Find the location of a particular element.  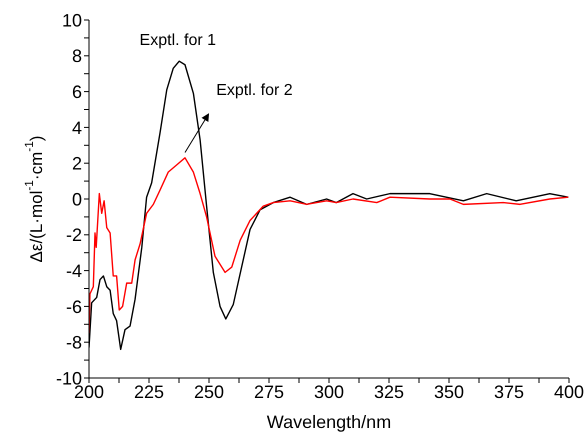

y-tick-label: 2 is located at coordinates (77, 164).